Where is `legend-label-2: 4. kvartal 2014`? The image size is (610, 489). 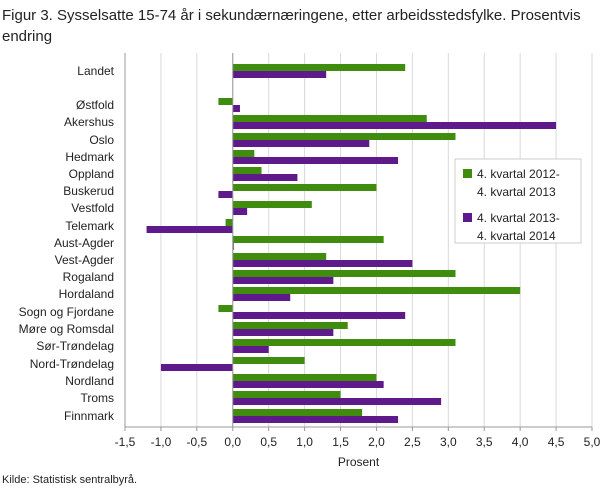 legend-label-2: 4. kvartal 2014 is located at coordinates (516, 236).